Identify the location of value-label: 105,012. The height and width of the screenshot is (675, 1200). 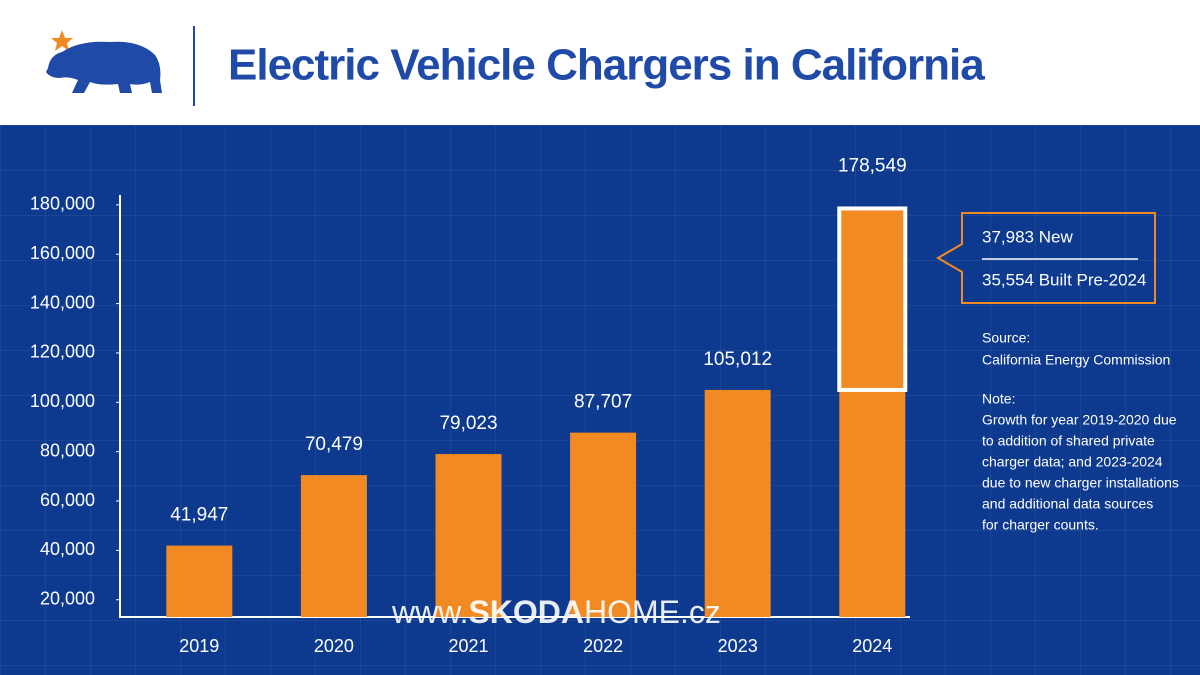
(737, 359).